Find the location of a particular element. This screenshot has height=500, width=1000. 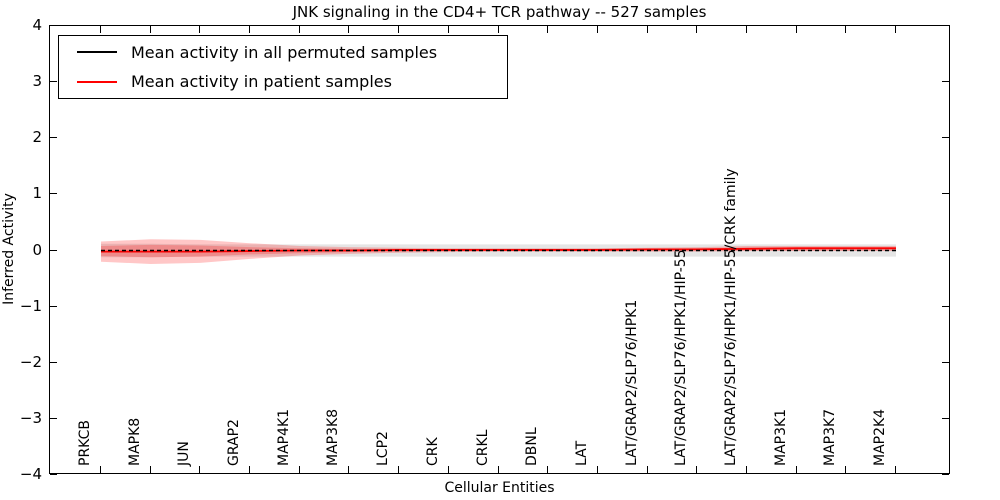

legend-line-patient-icon is located at coordinates (97, 81).